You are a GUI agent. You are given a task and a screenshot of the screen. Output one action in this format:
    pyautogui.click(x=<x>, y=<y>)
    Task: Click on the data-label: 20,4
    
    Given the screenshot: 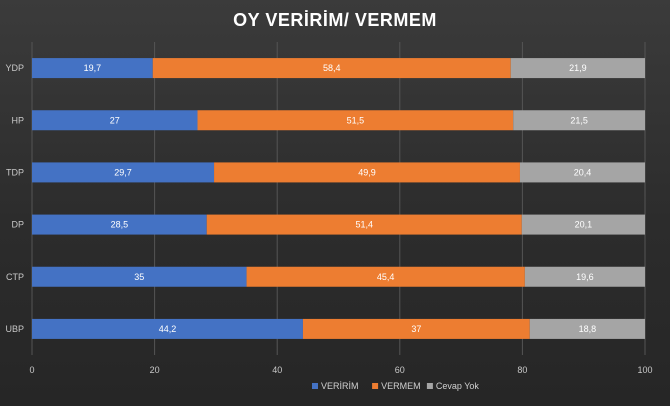 What is the action you would take?
    pyautogui.click(x=583, y=172)
    